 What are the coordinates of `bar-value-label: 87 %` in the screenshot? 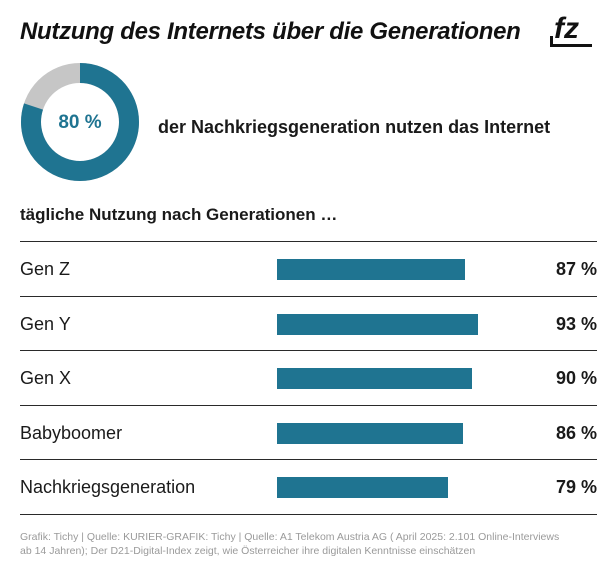 It's located at (576, 269).